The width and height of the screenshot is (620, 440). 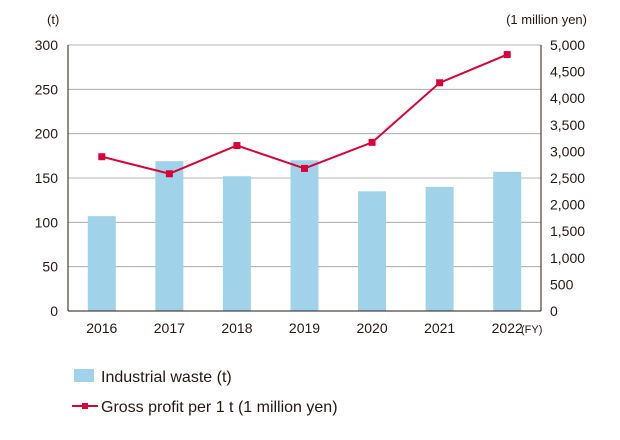 What do you see at coordinates (567, 151) in the screenshot?
I see `right-tick-label: 3,000` at bounding box center [567, 151].